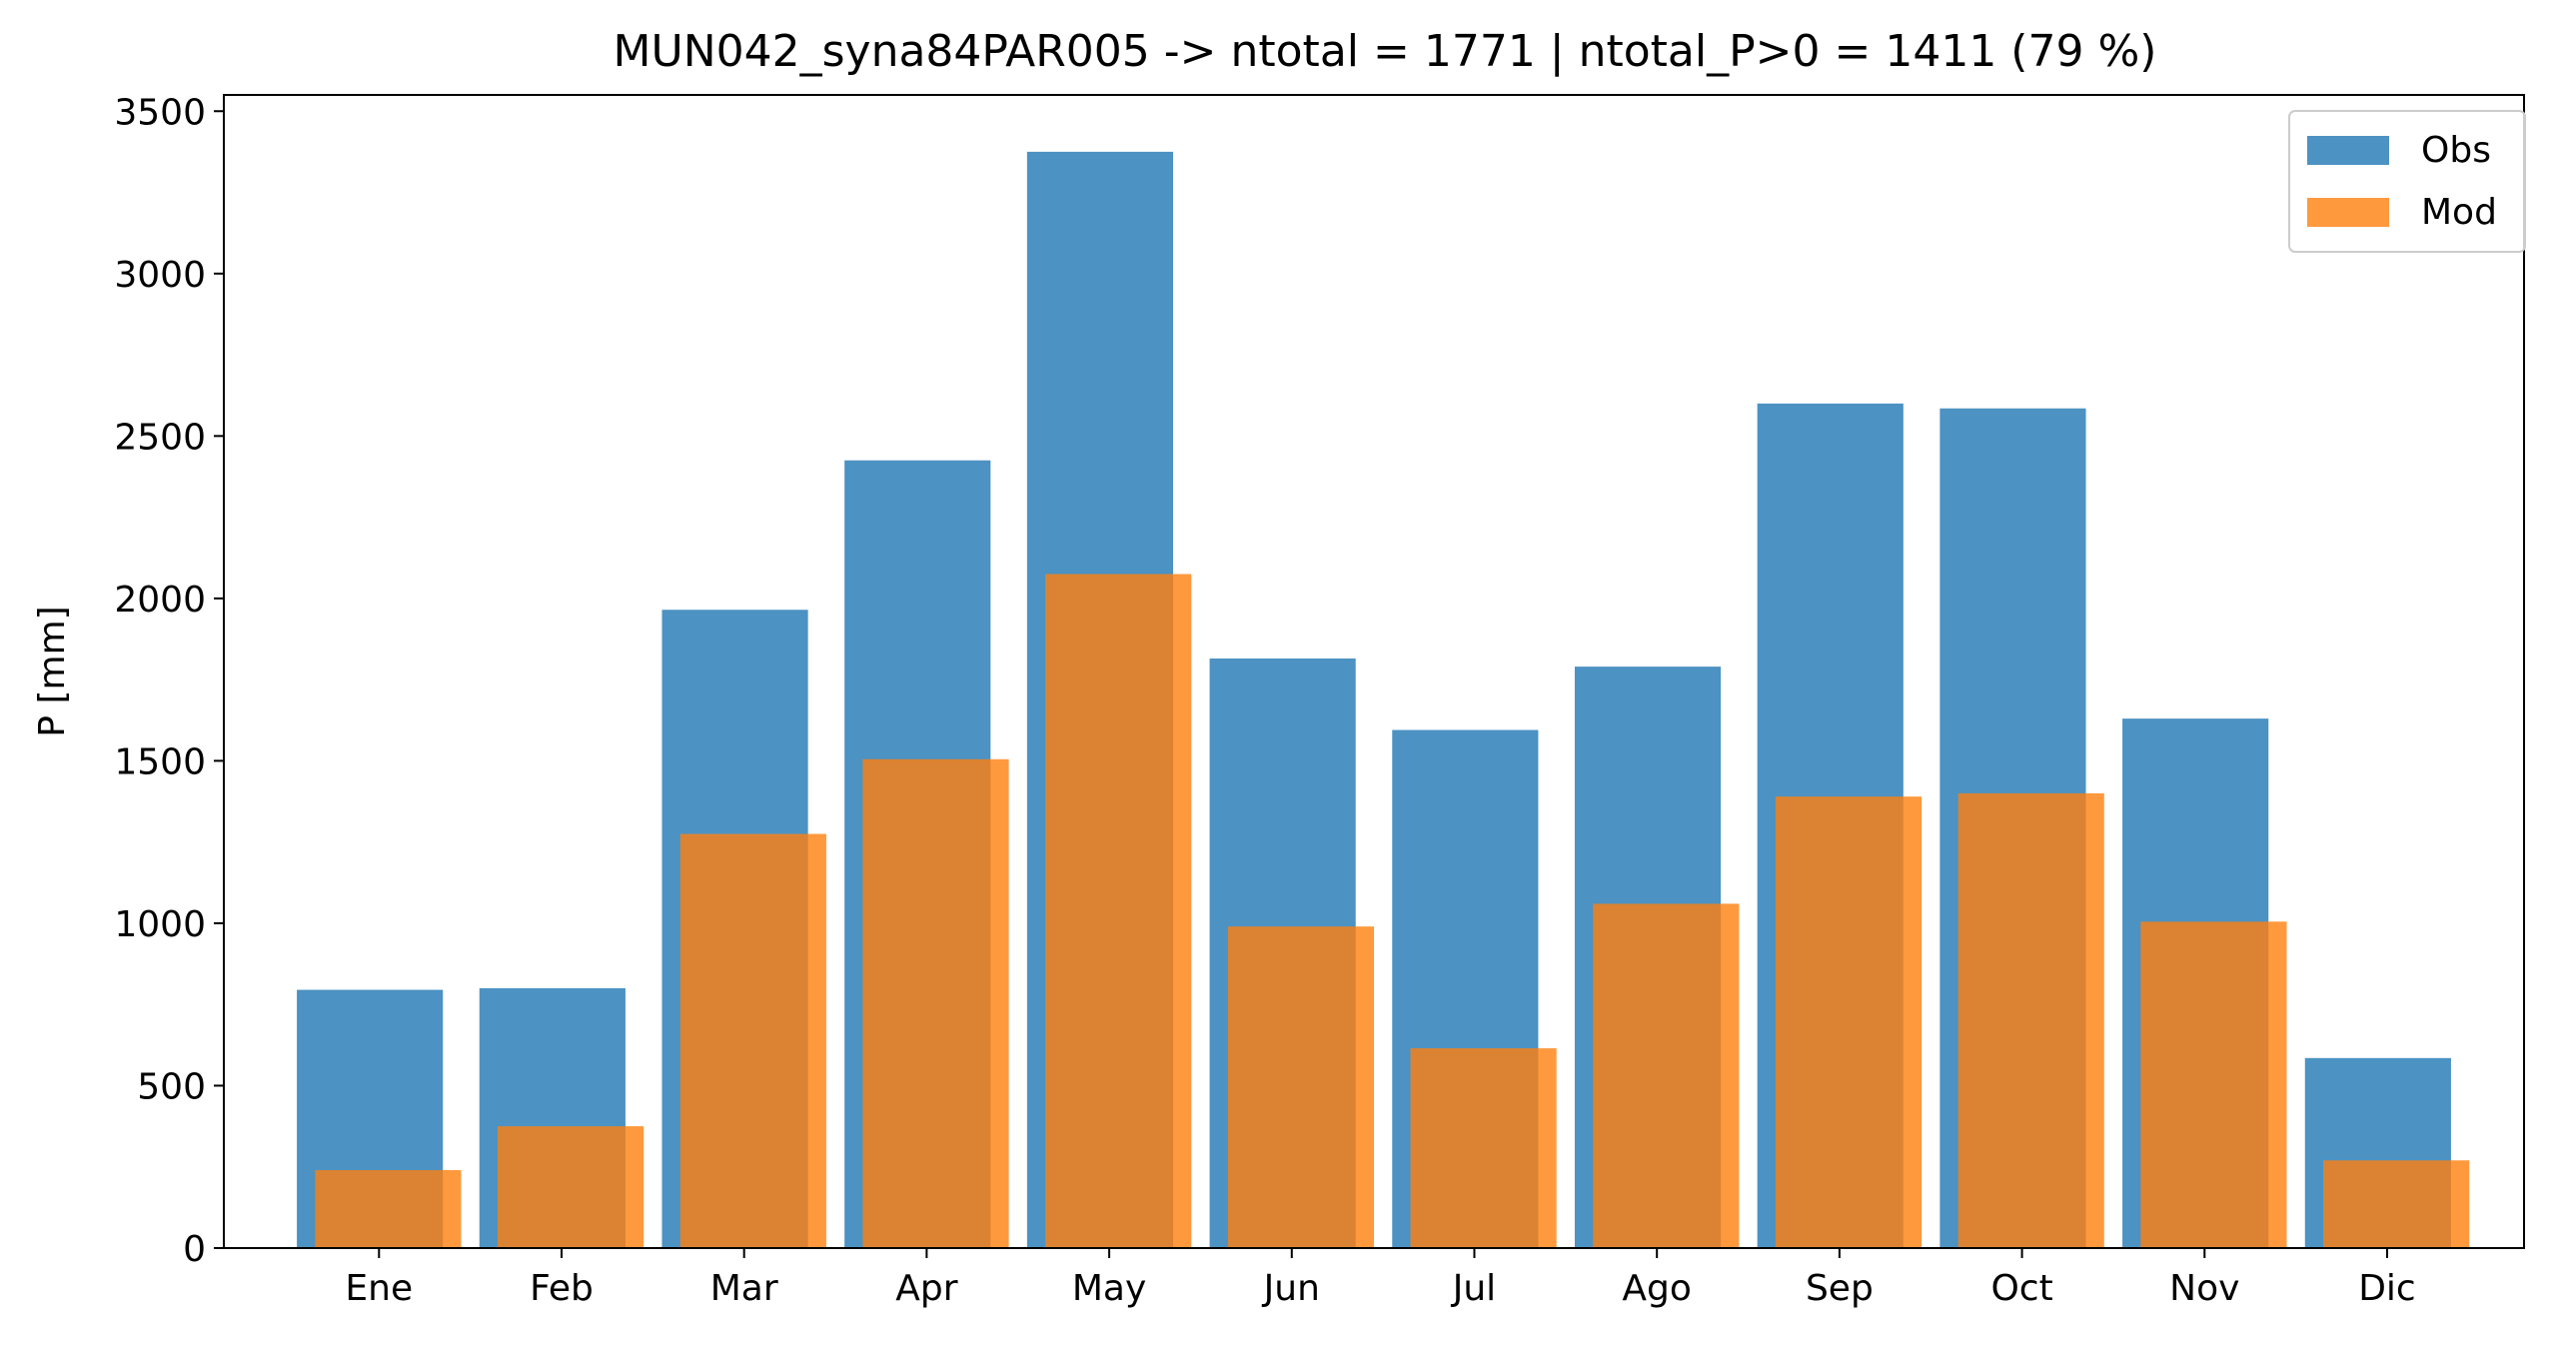 This screenshot has height=1348, width=2576. I want to click on y-tick-label: 1500, so click(160, 762).